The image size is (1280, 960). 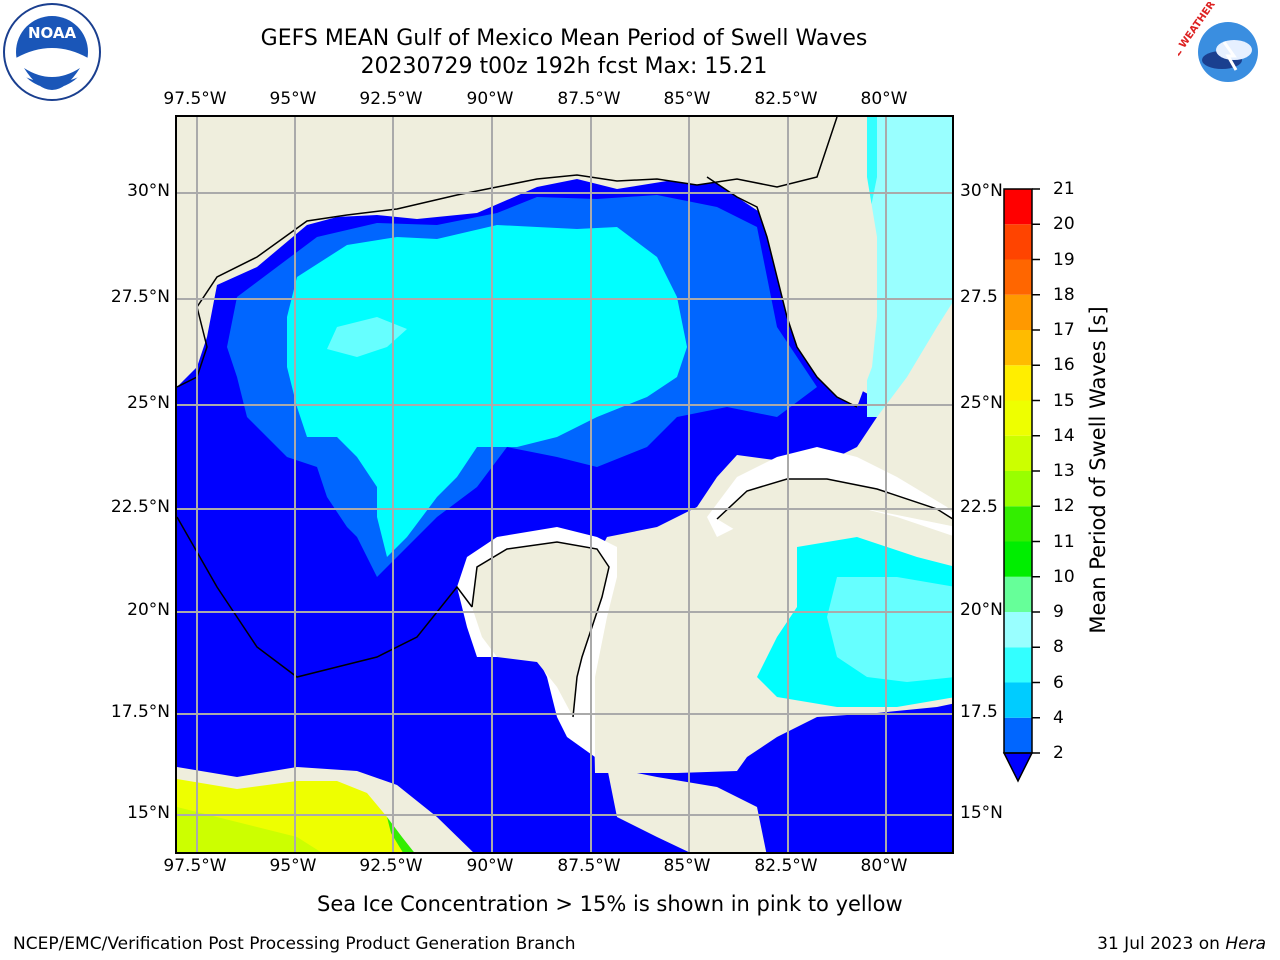 I want to click on lon-label-bottom: 97.5°W, so click(x=195, y=866).